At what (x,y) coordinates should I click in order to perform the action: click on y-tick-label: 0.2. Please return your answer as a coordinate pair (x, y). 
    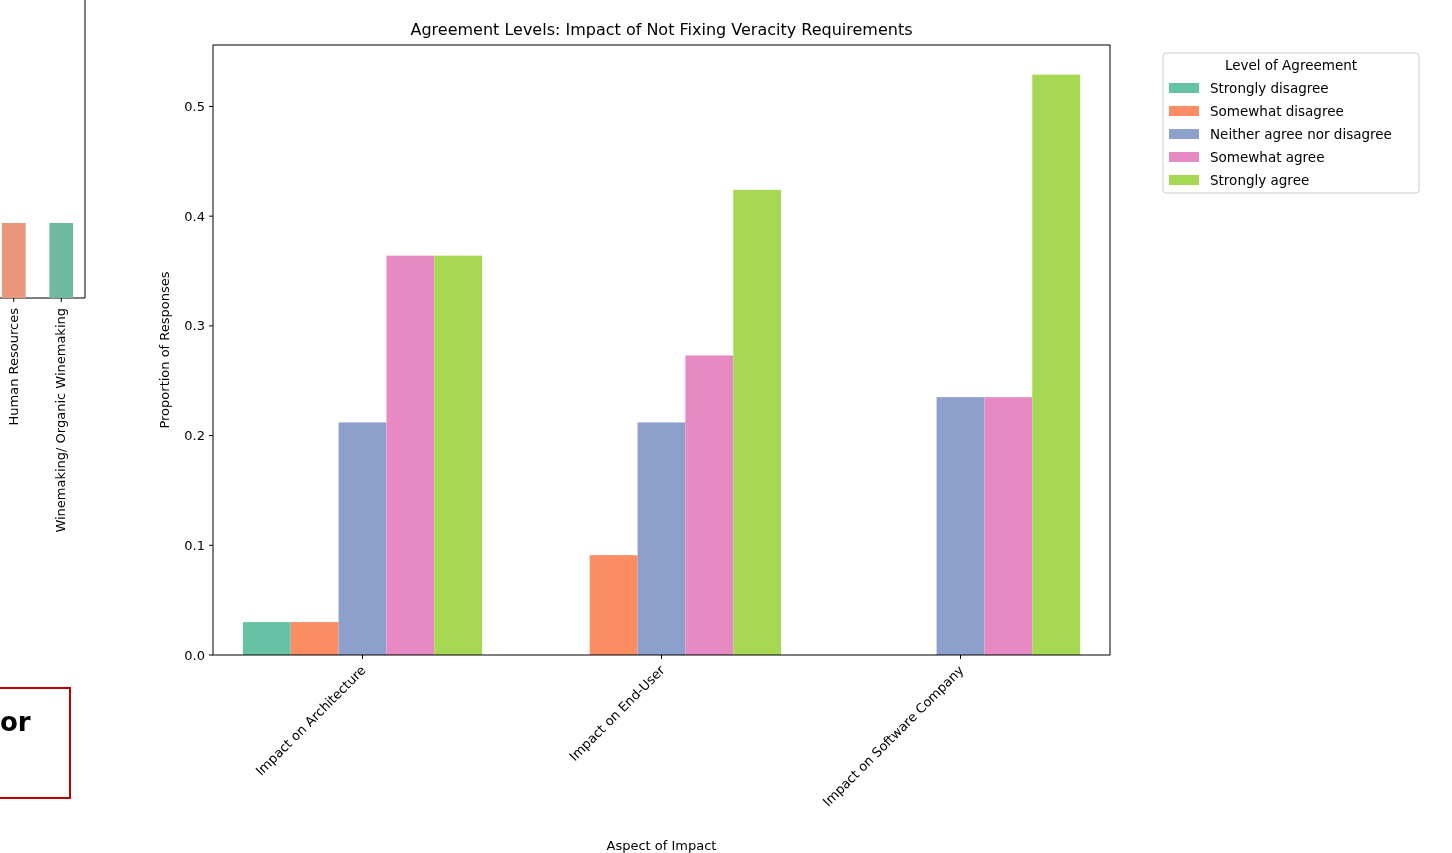
    Looking at the image, I should click on (194, 436).